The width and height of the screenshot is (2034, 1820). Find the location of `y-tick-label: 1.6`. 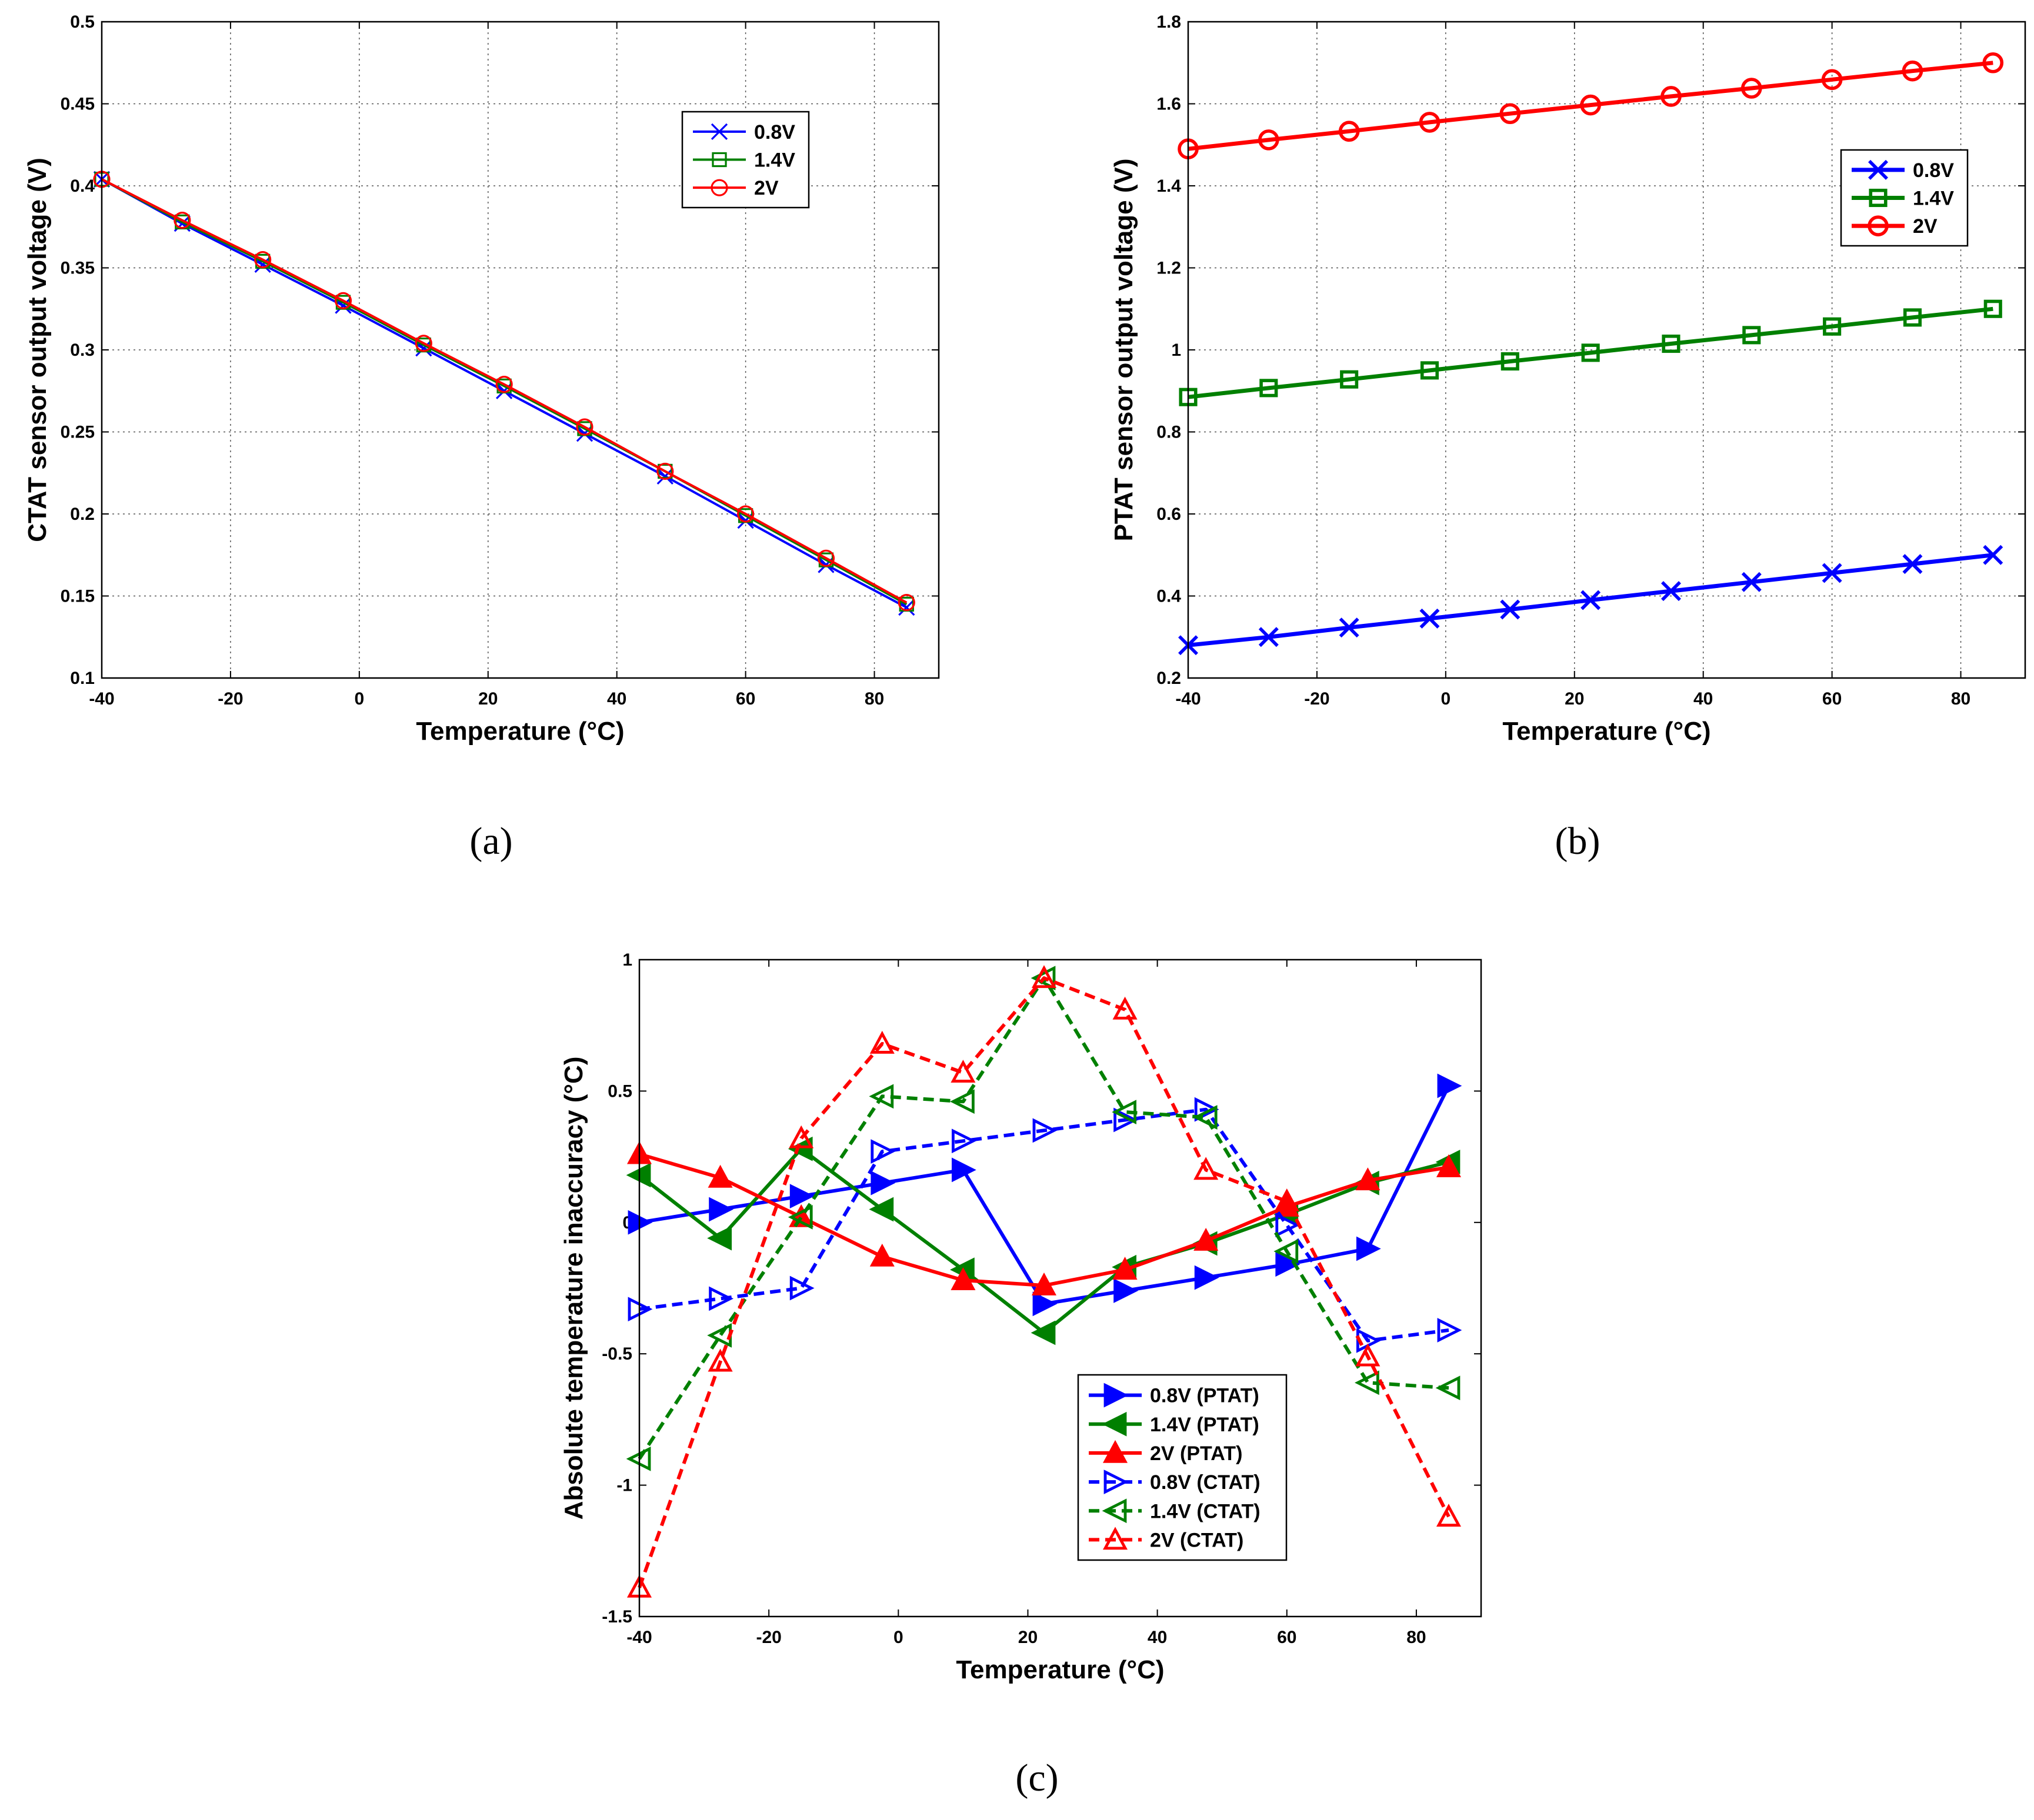

y-tick-label: 1.6 is located at coordinates (1168, 104).